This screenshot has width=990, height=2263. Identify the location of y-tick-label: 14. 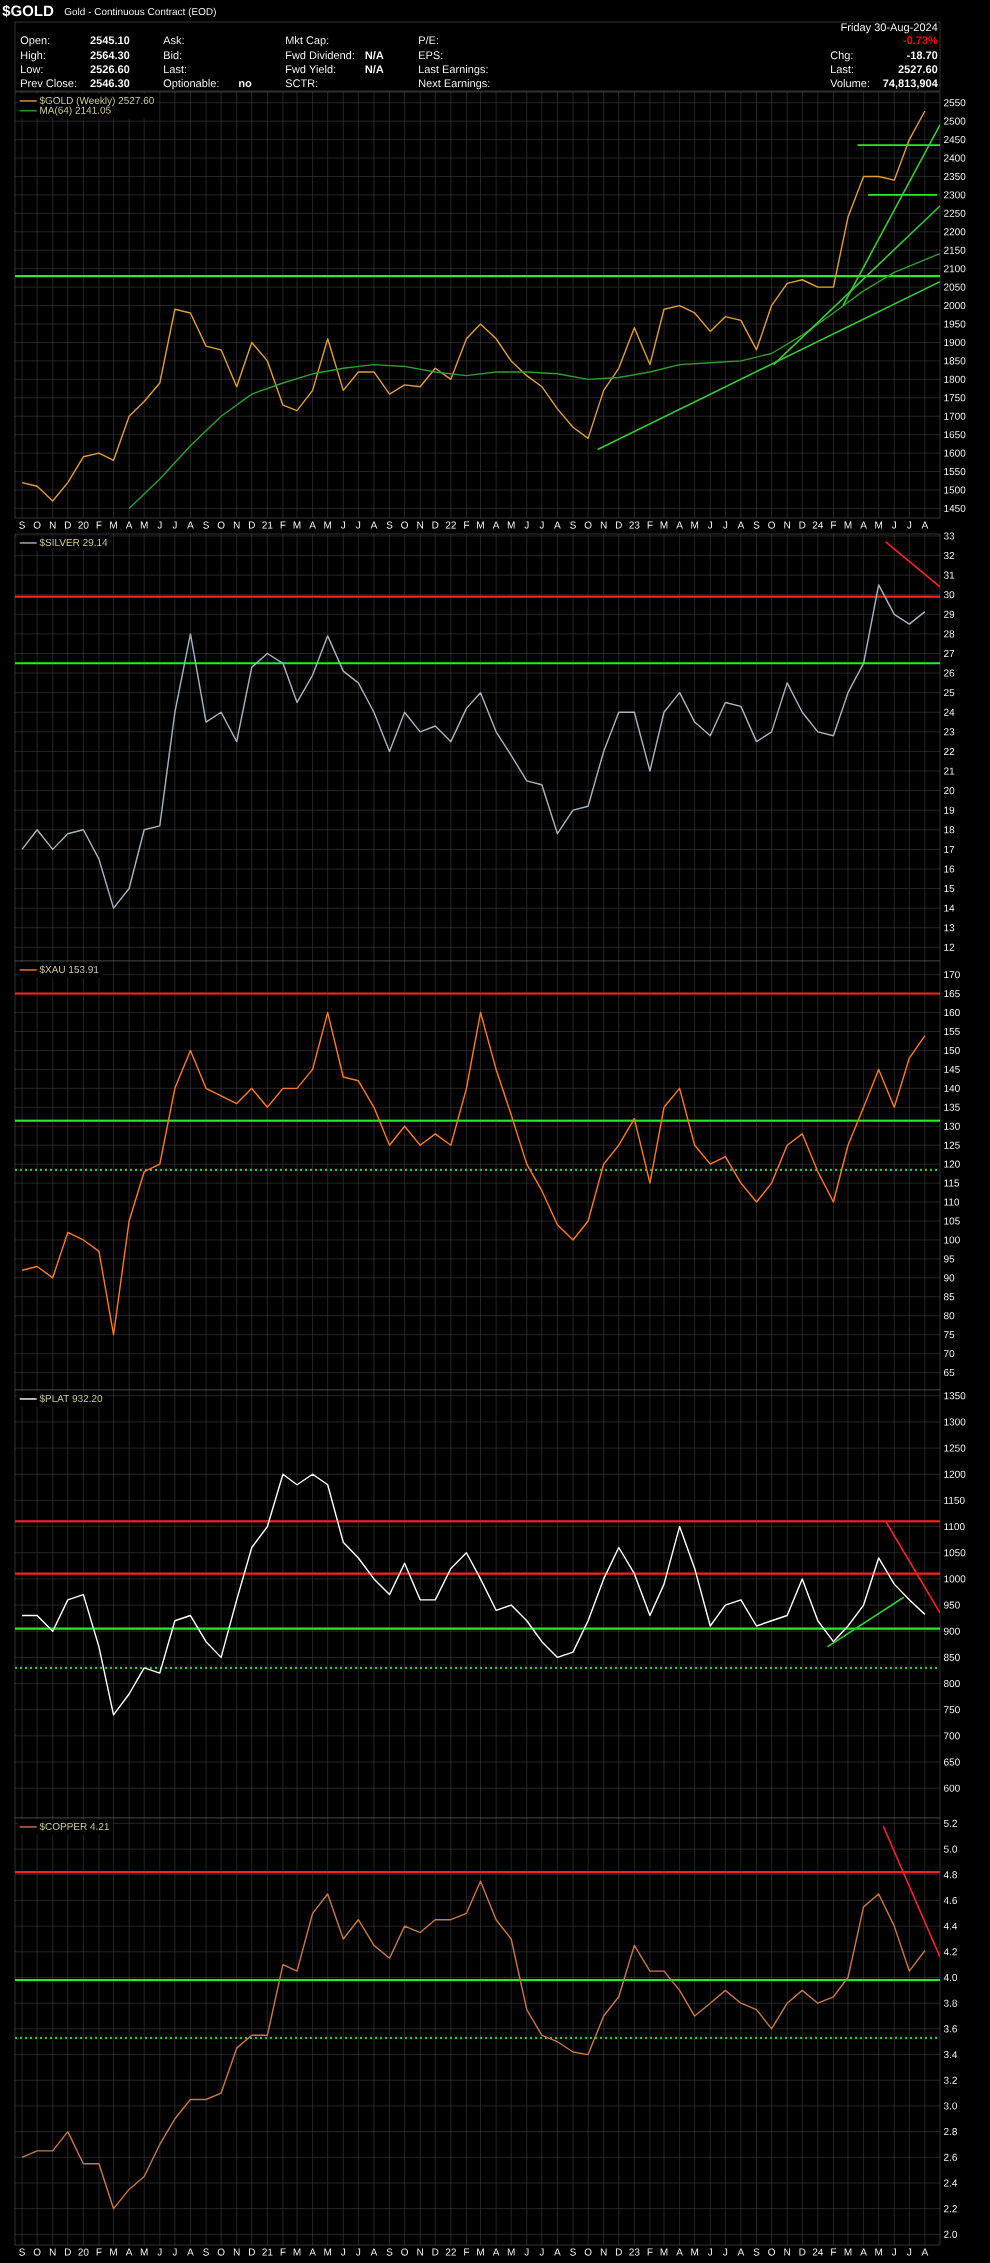
(949, 908).